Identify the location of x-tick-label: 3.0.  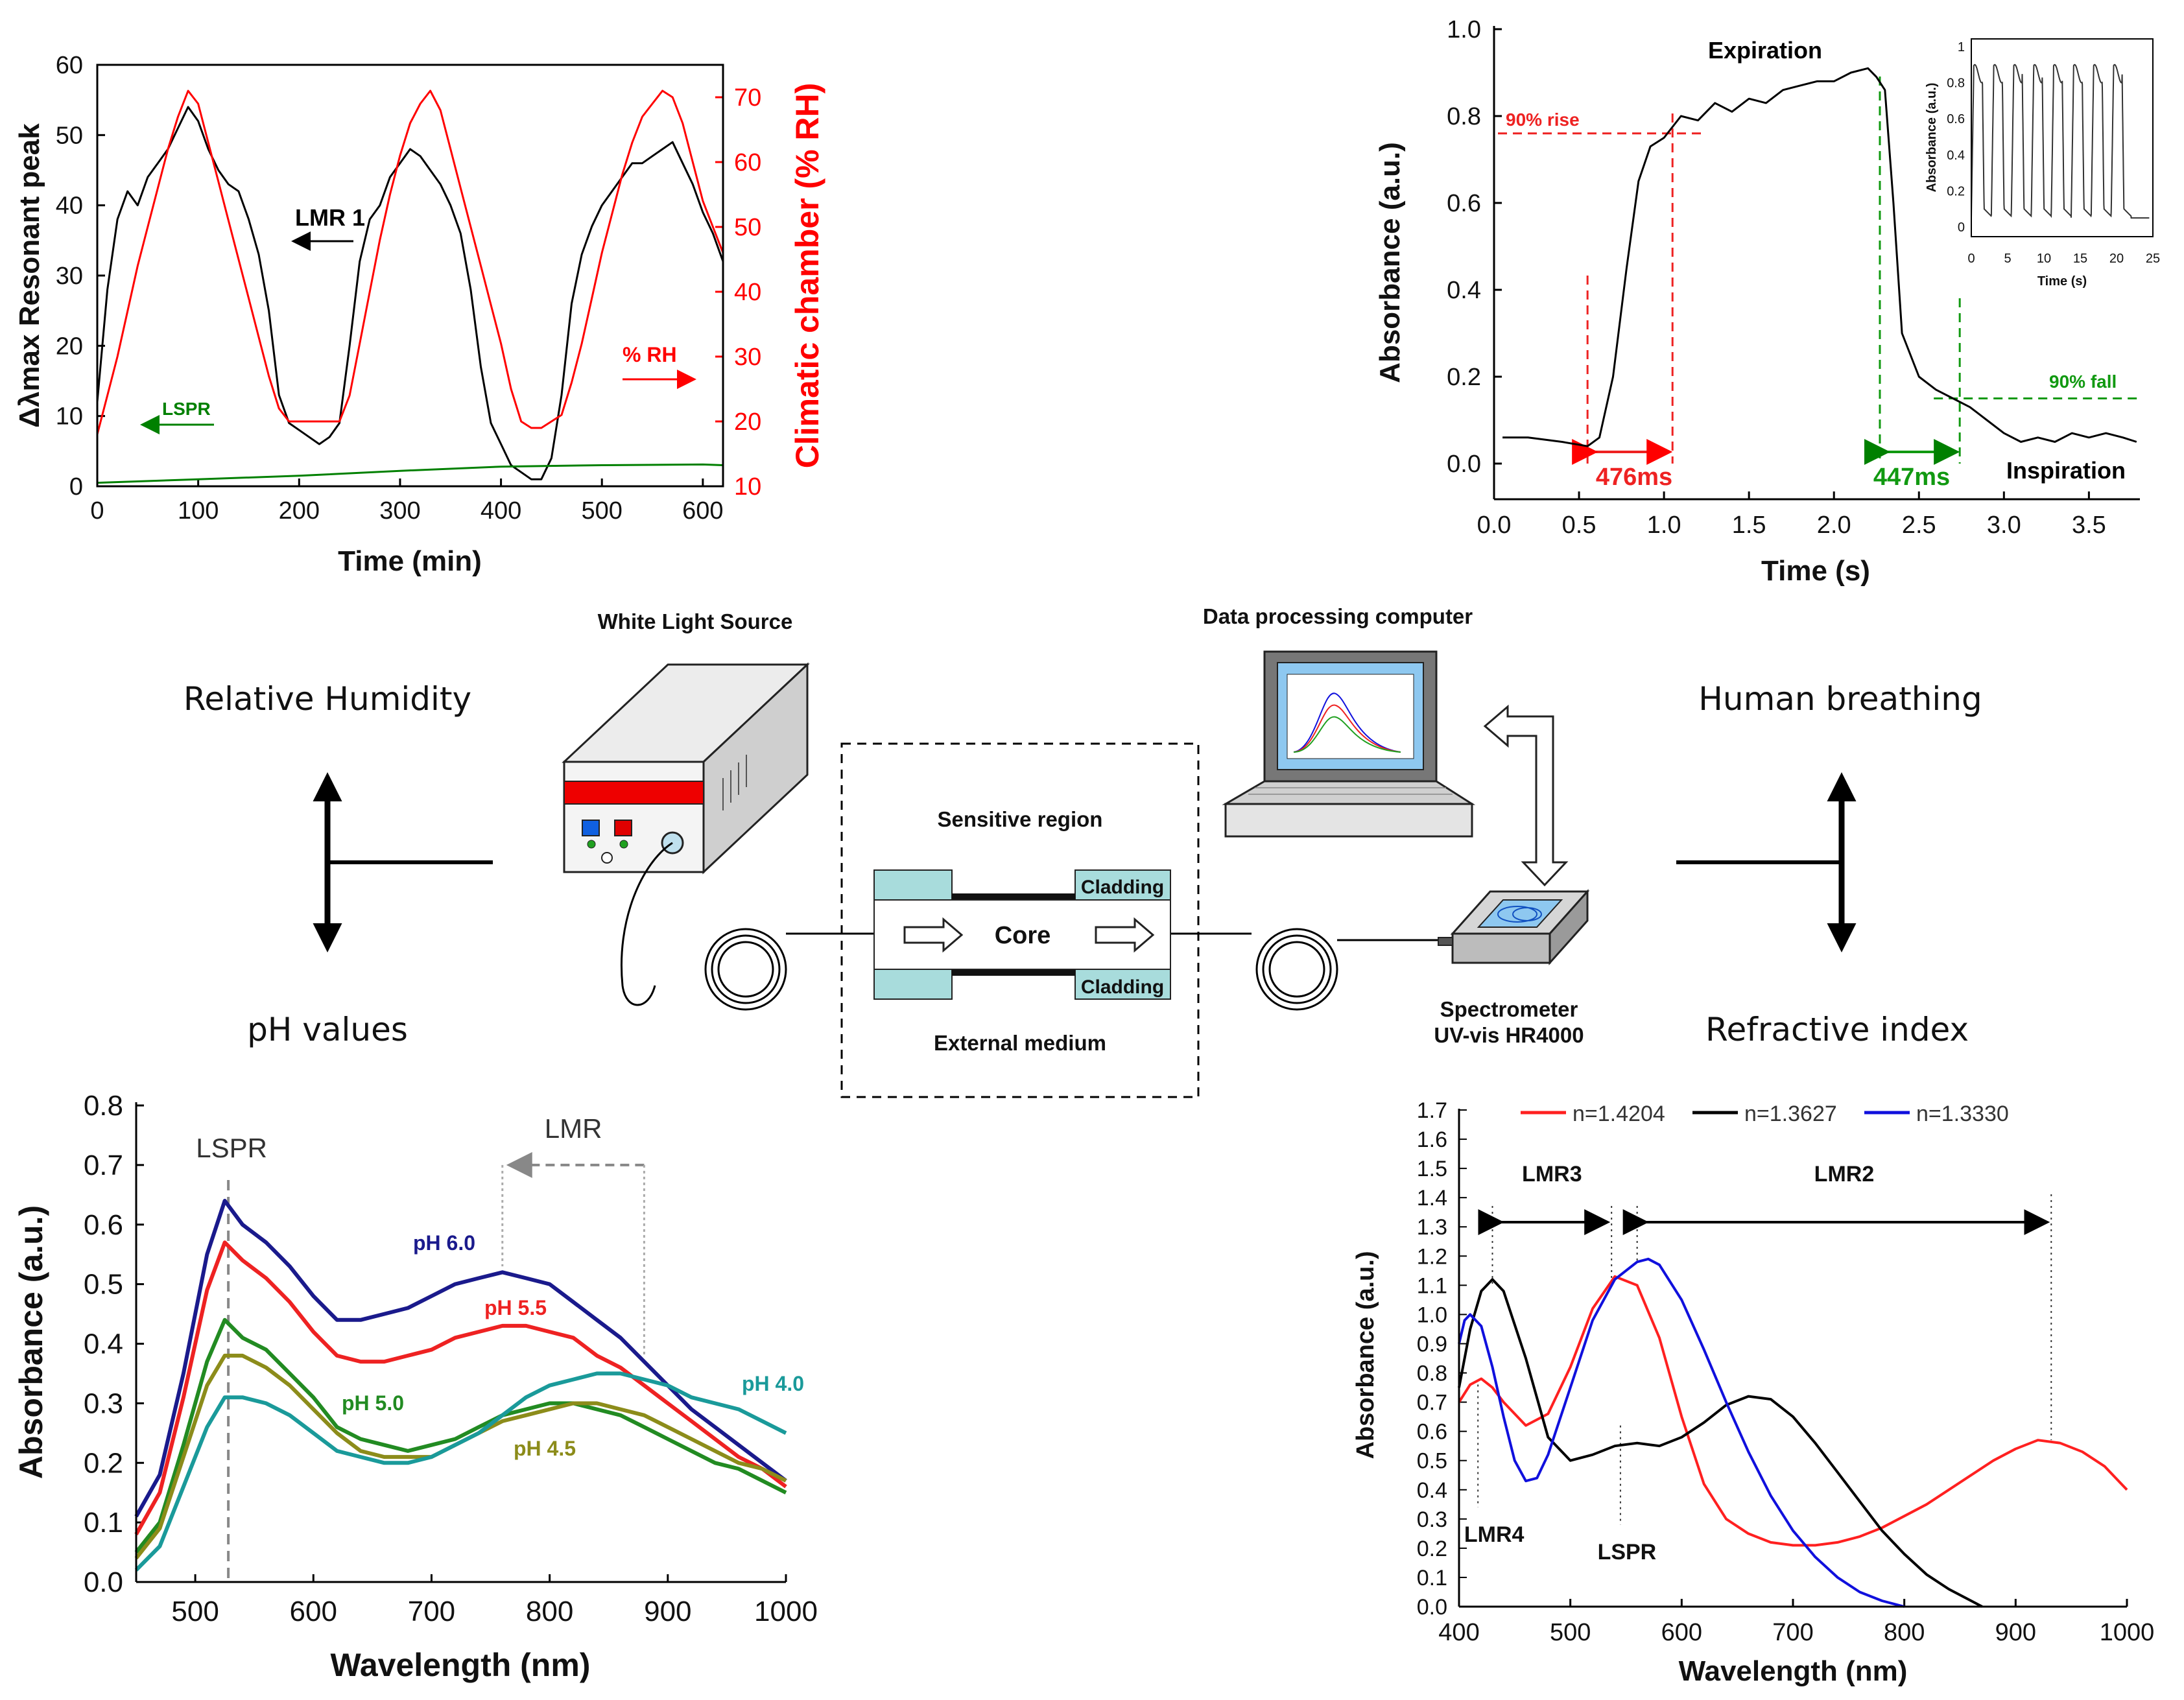
(2004, 525).